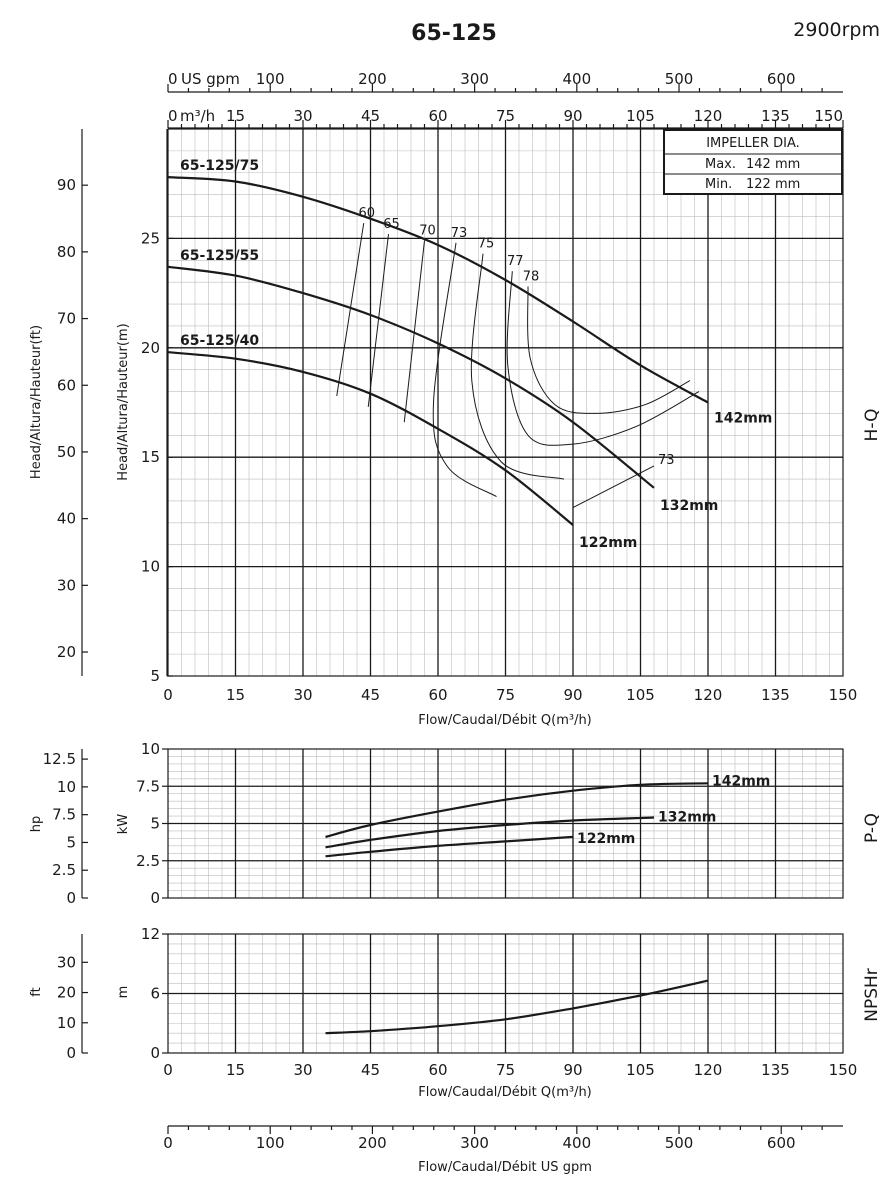  I want to click on npsh-x-tick-label: 0, so click(168, 1070).